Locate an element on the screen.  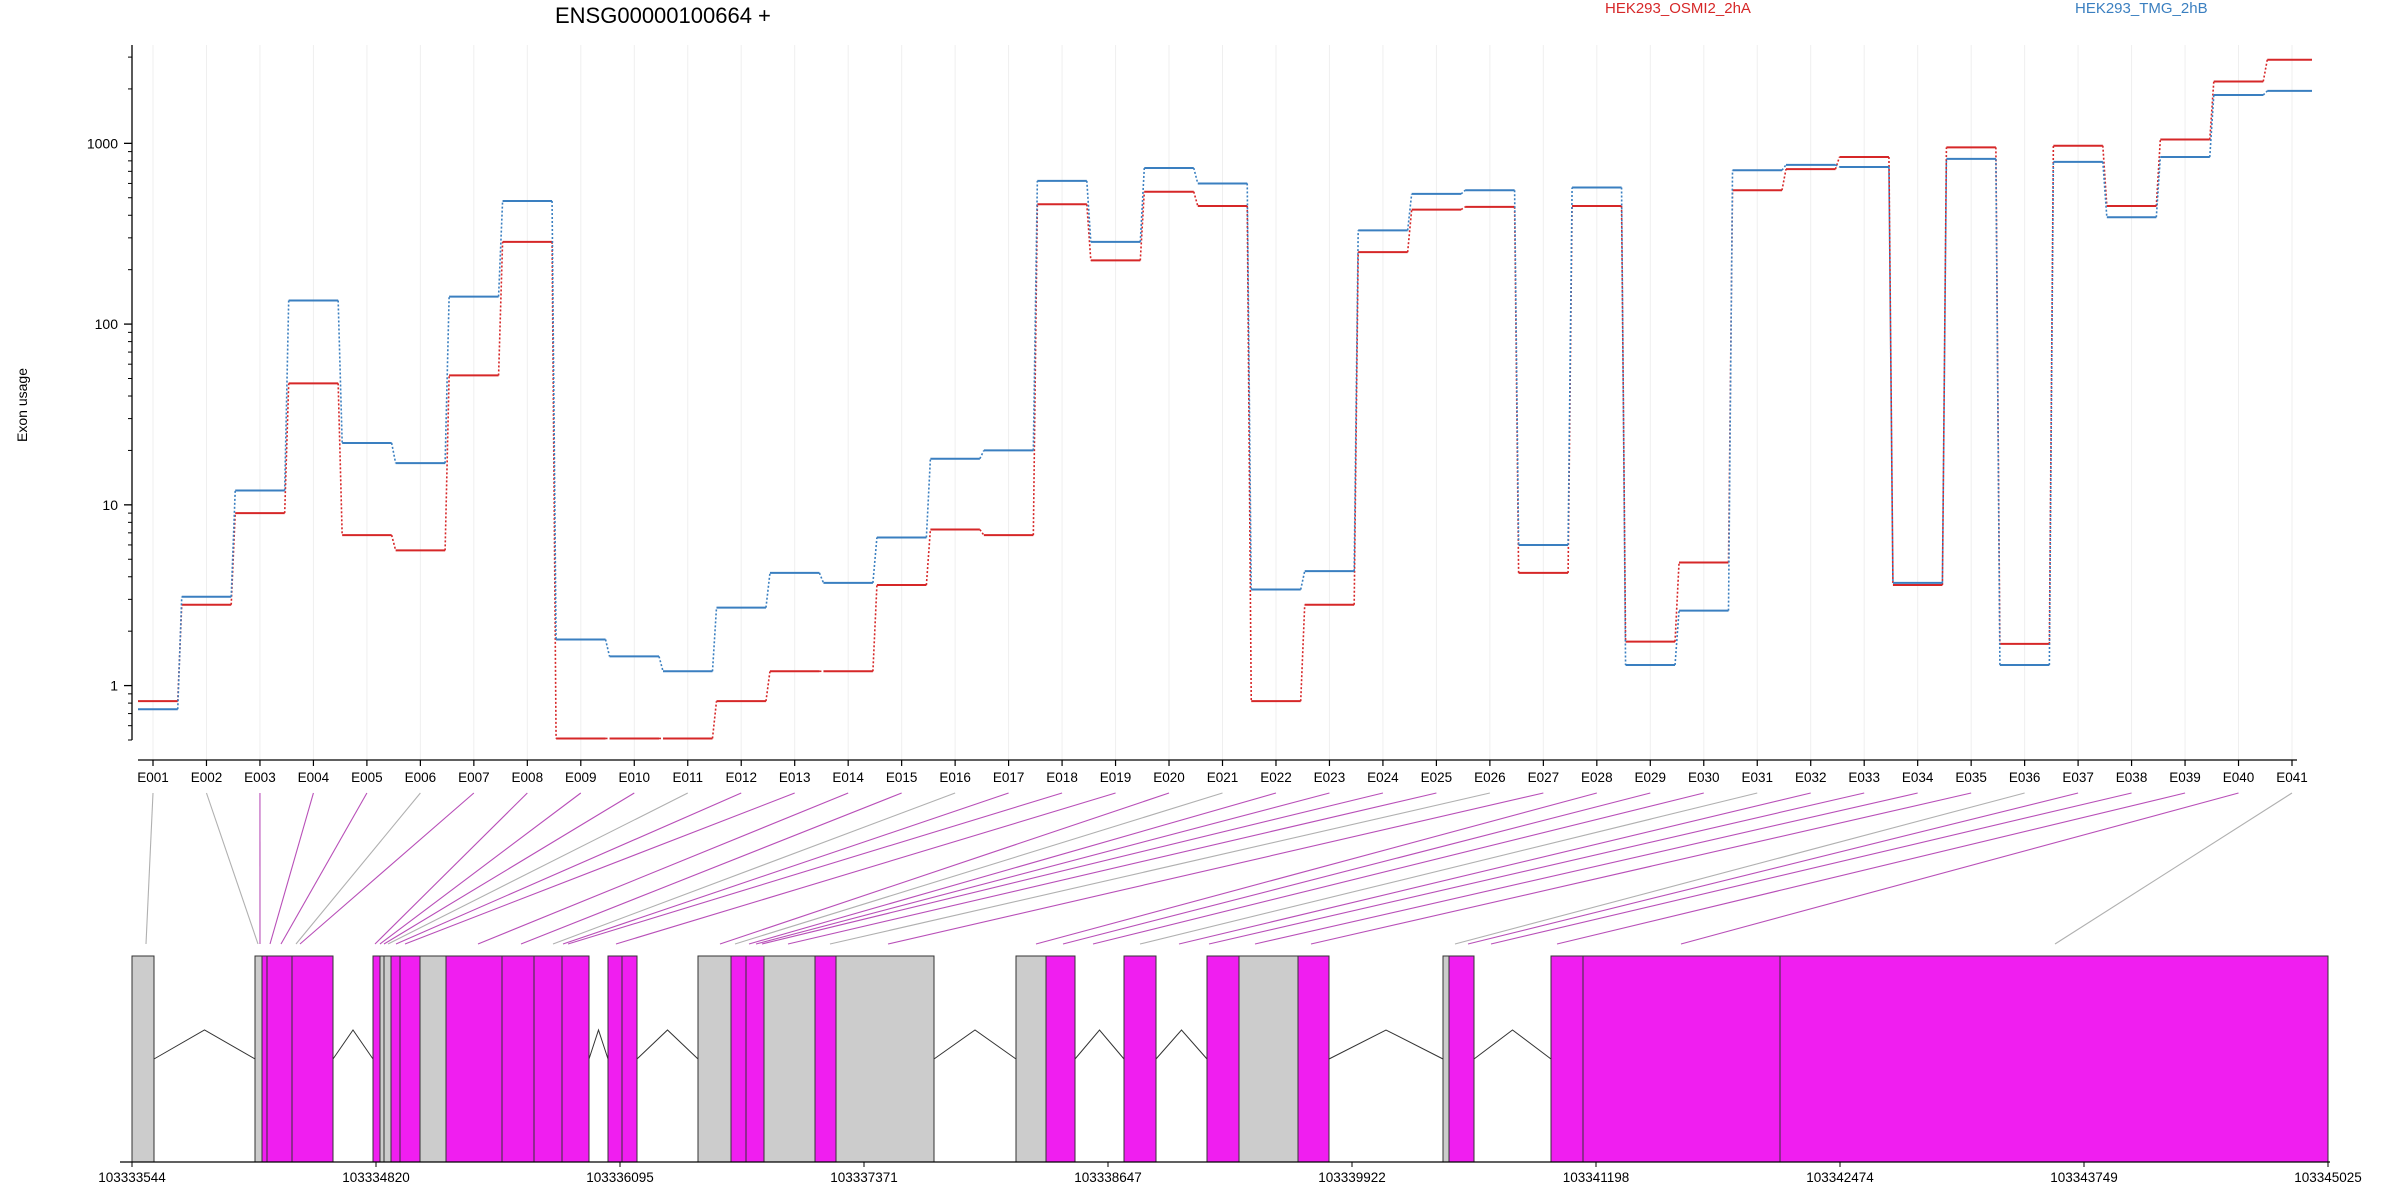
connector-e008 is located at coordinates (451, 868).